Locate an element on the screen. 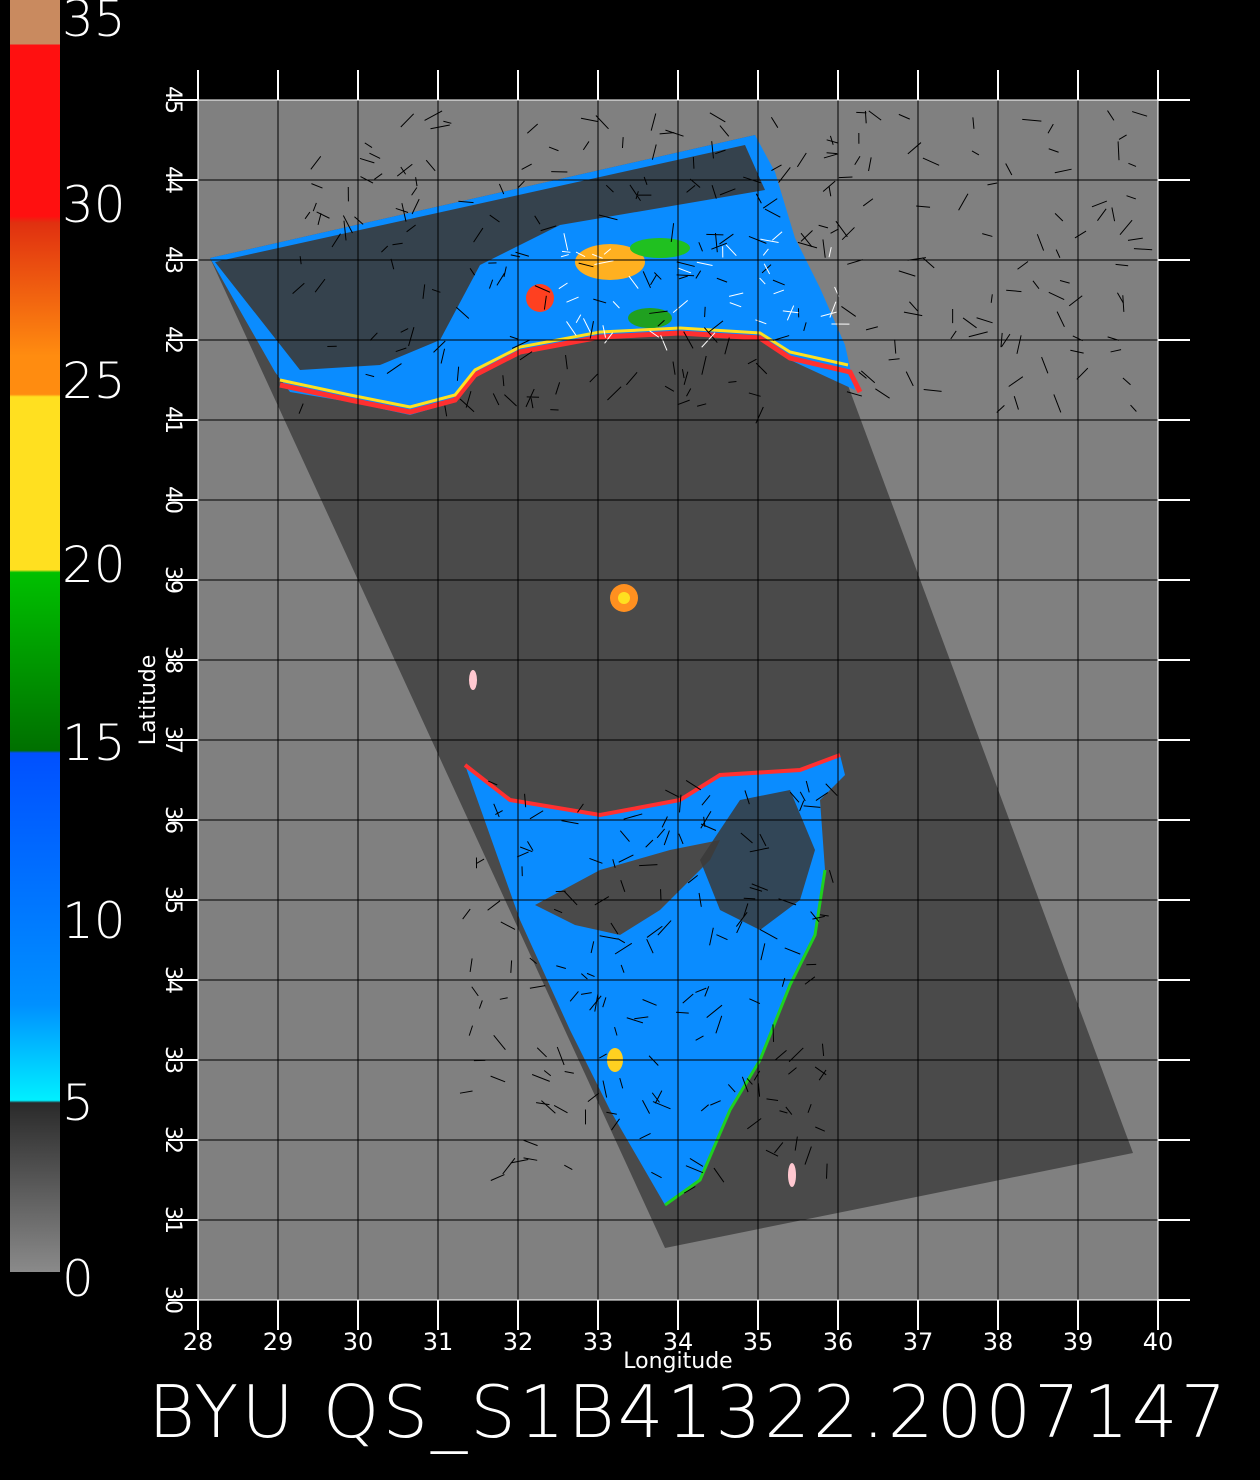  lat-tick-label: 37 is located at coordinates (172, 740).